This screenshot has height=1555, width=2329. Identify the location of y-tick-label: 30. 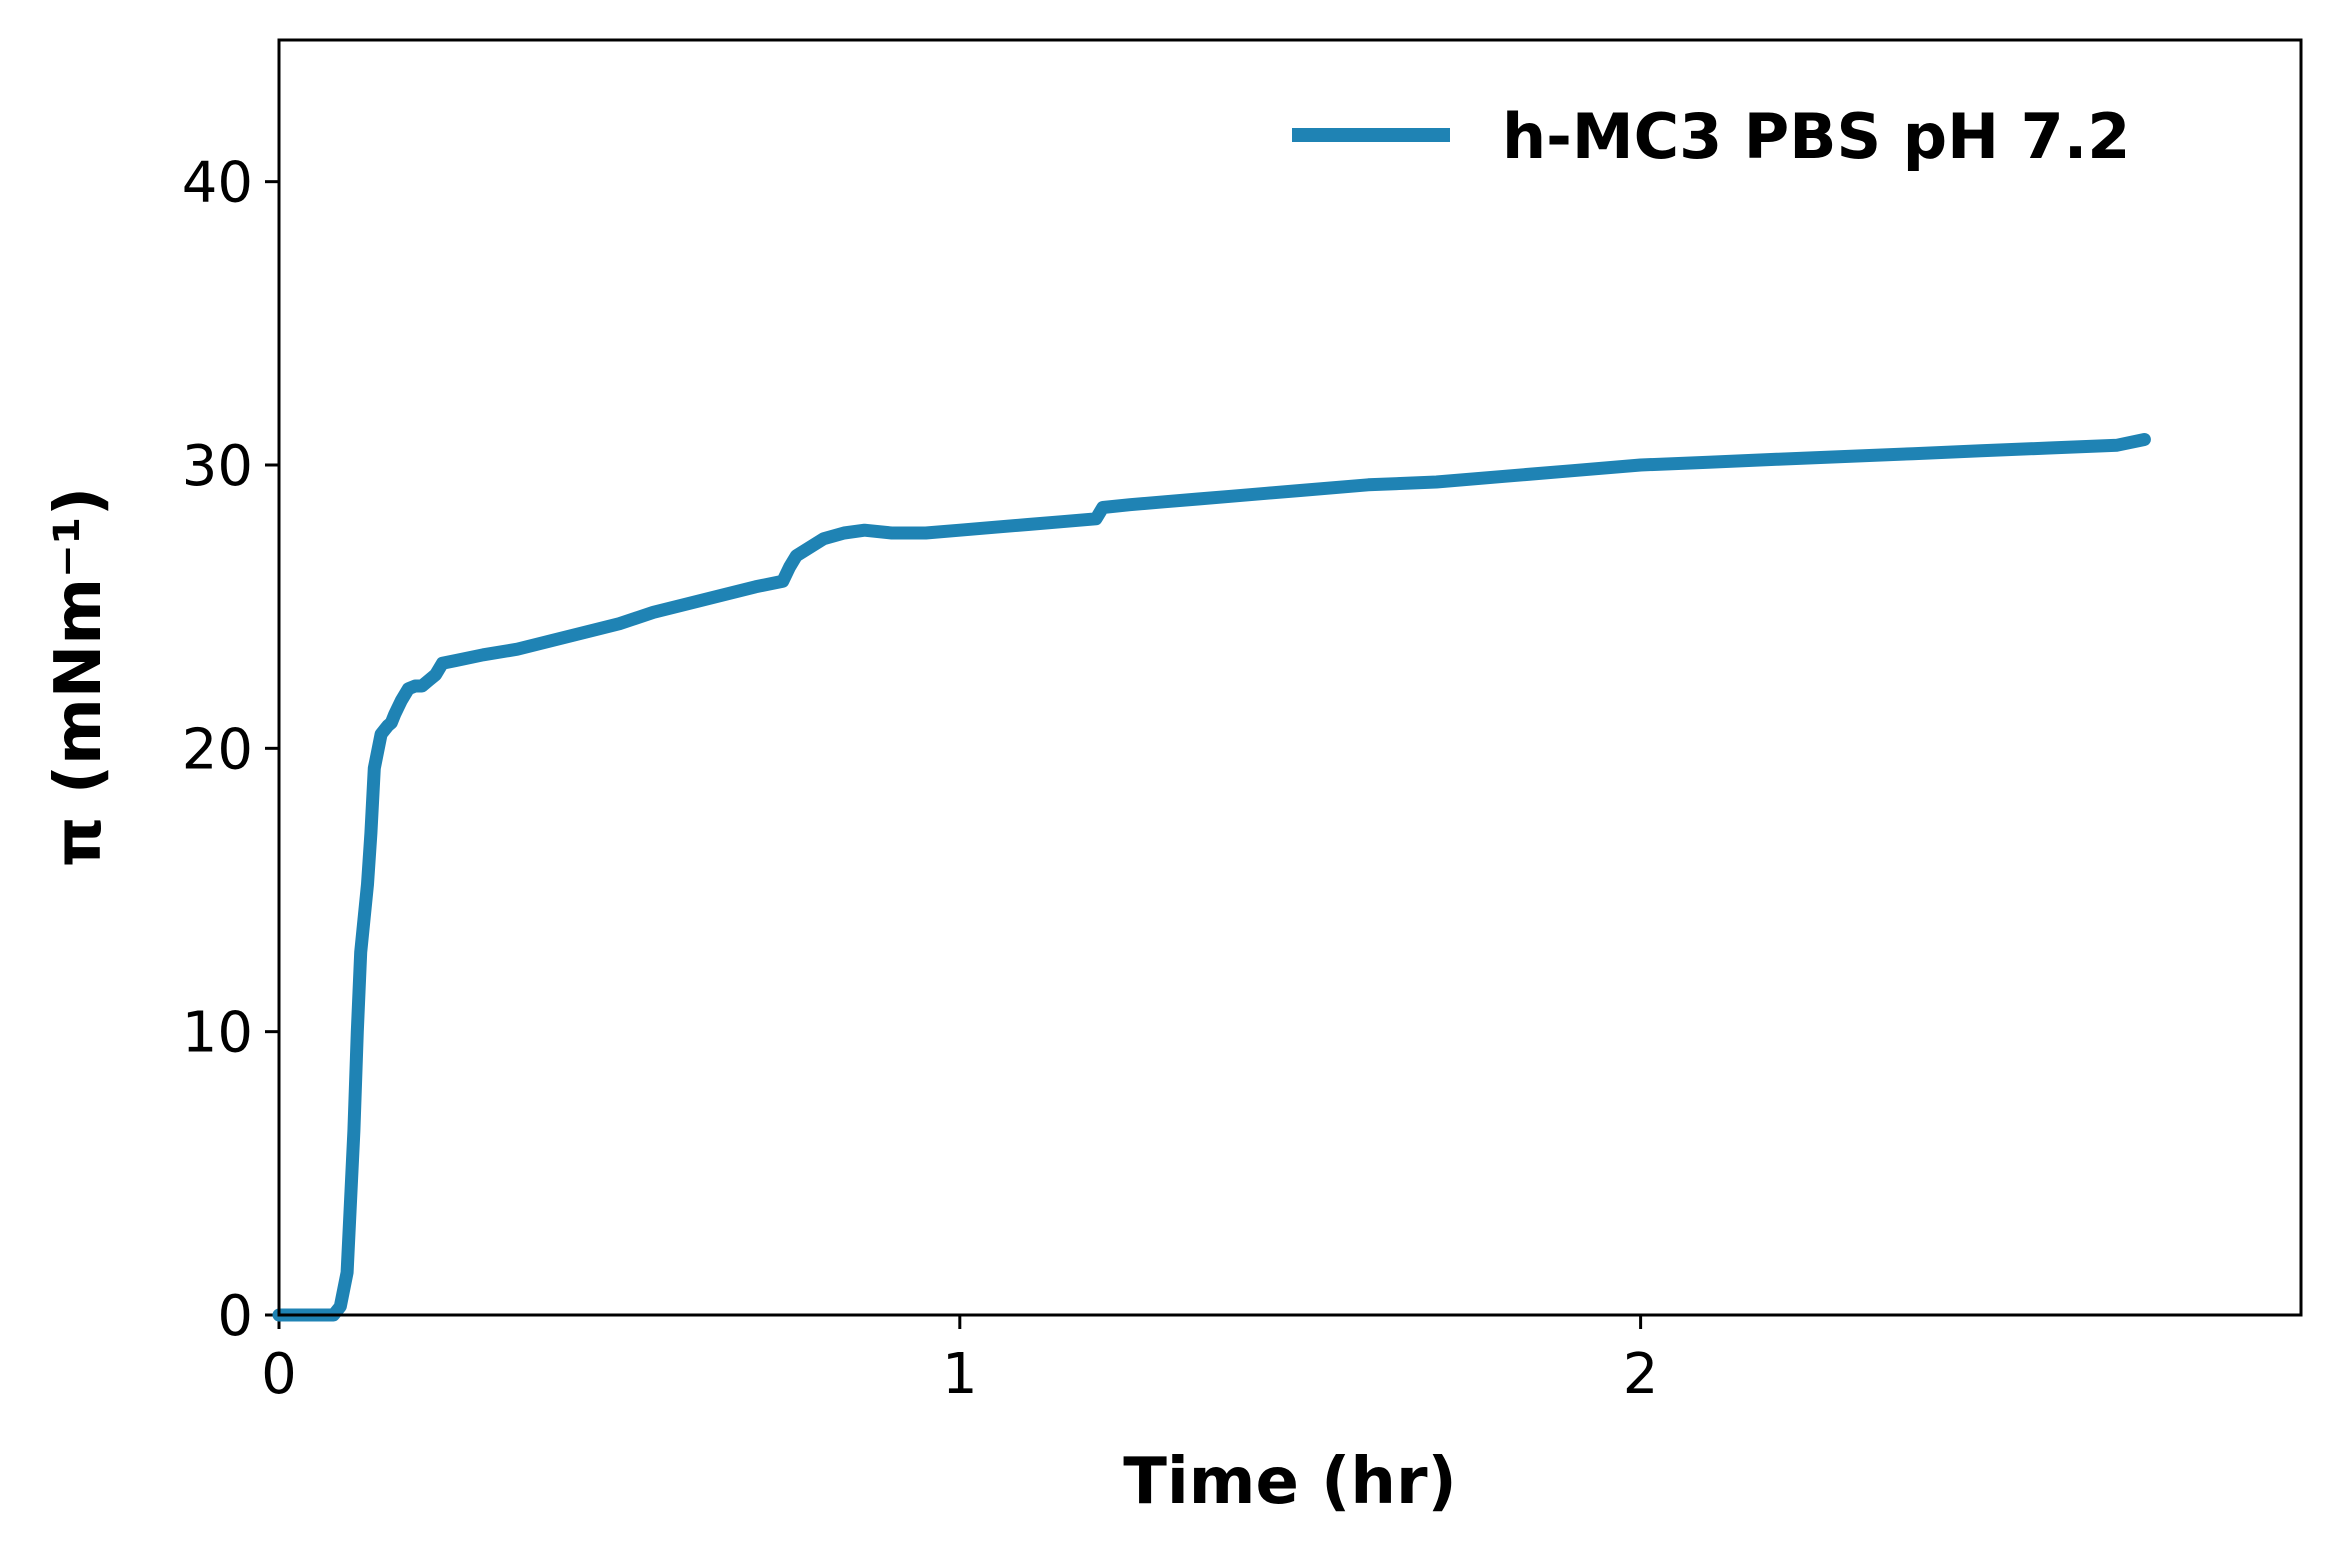
(217, 466).